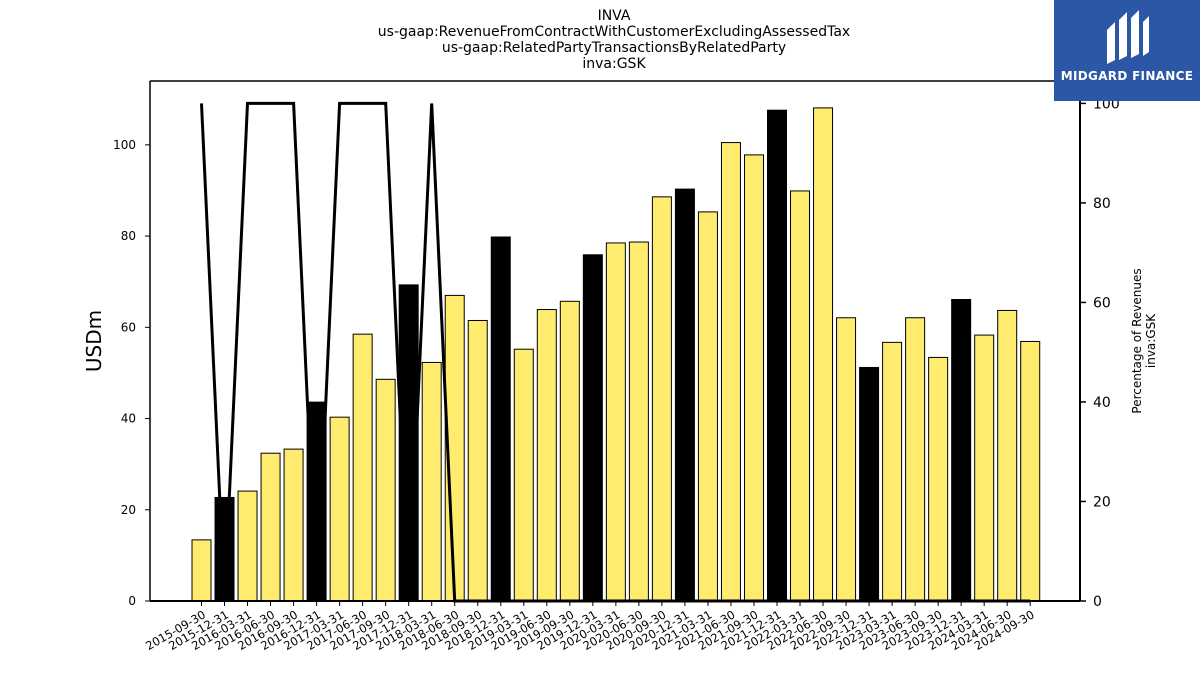 The width and height of the screenshot is (1200, 675). I want to click on y-axis-right-label-line-2: inva:GSK, so click(1151, 340).